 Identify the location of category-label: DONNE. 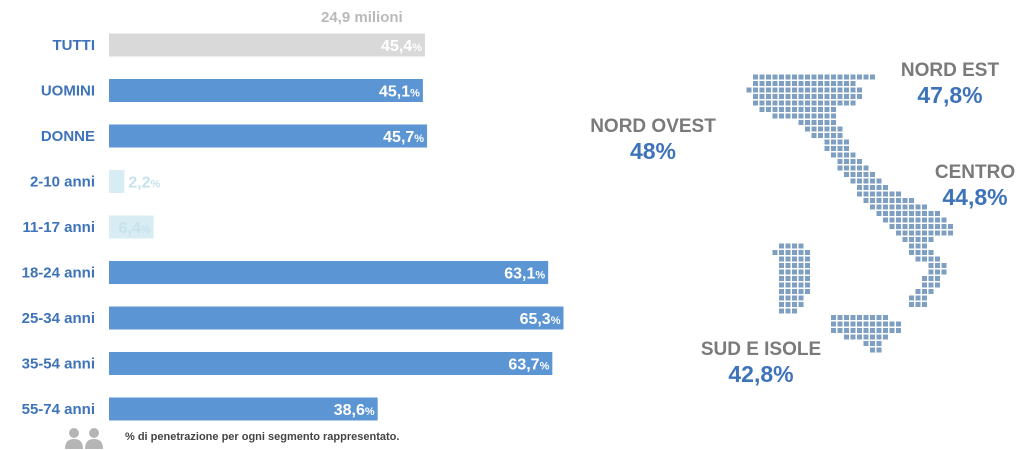
(68, 136).